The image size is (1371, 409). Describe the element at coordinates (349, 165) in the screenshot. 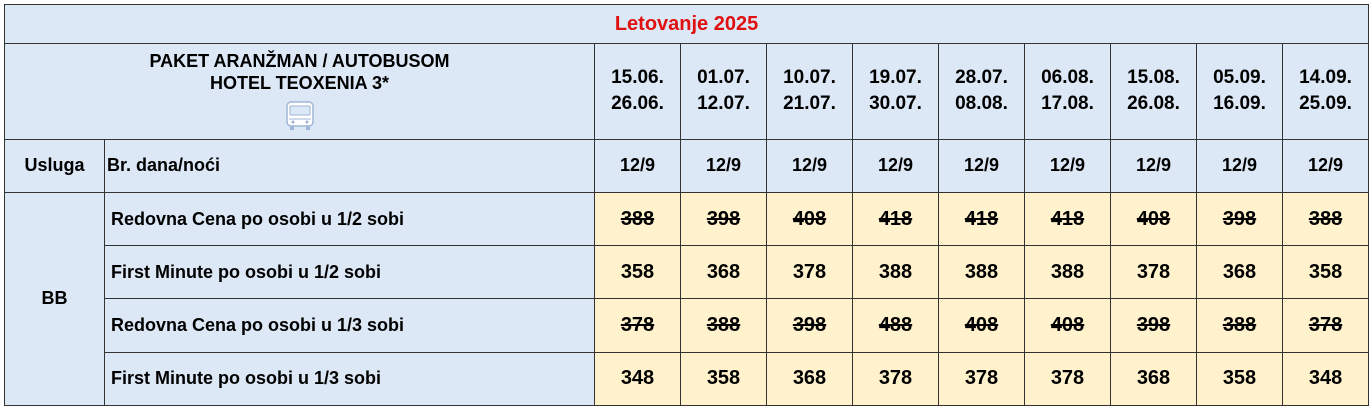

I see `nights-label: Br. dana/noći` at that location.